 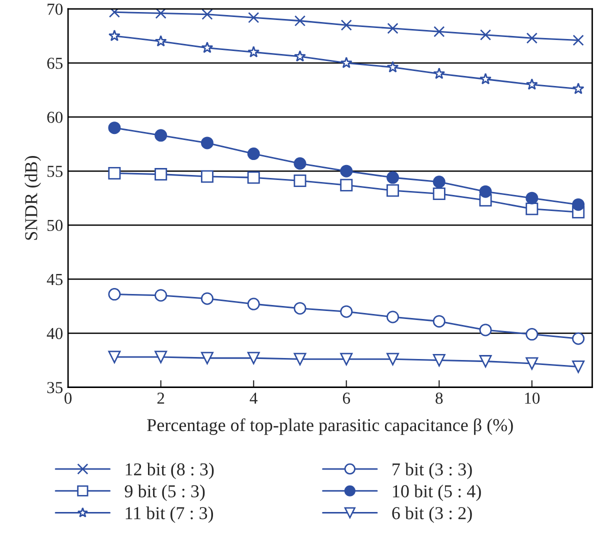 What do you see at coordinates (437, 493) in the screenshot?
I see `legend-label: 10 bit (5 : 4)` at bounding box center [437, 493].